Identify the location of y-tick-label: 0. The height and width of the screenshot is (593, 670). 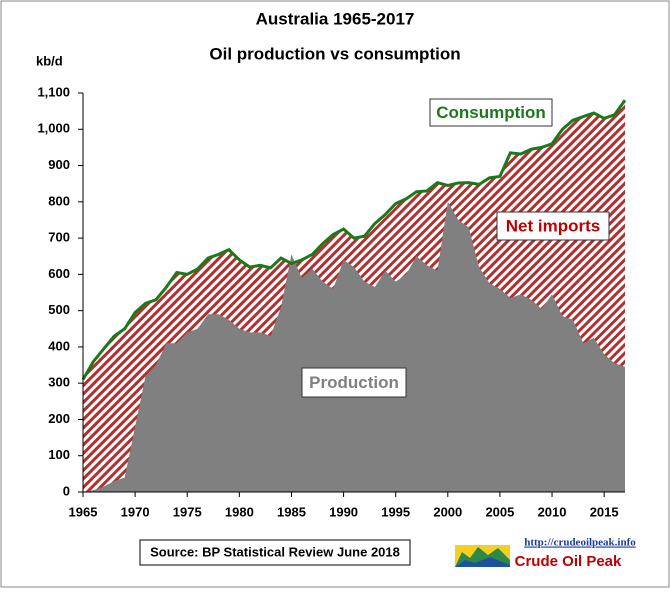
(66, 490).